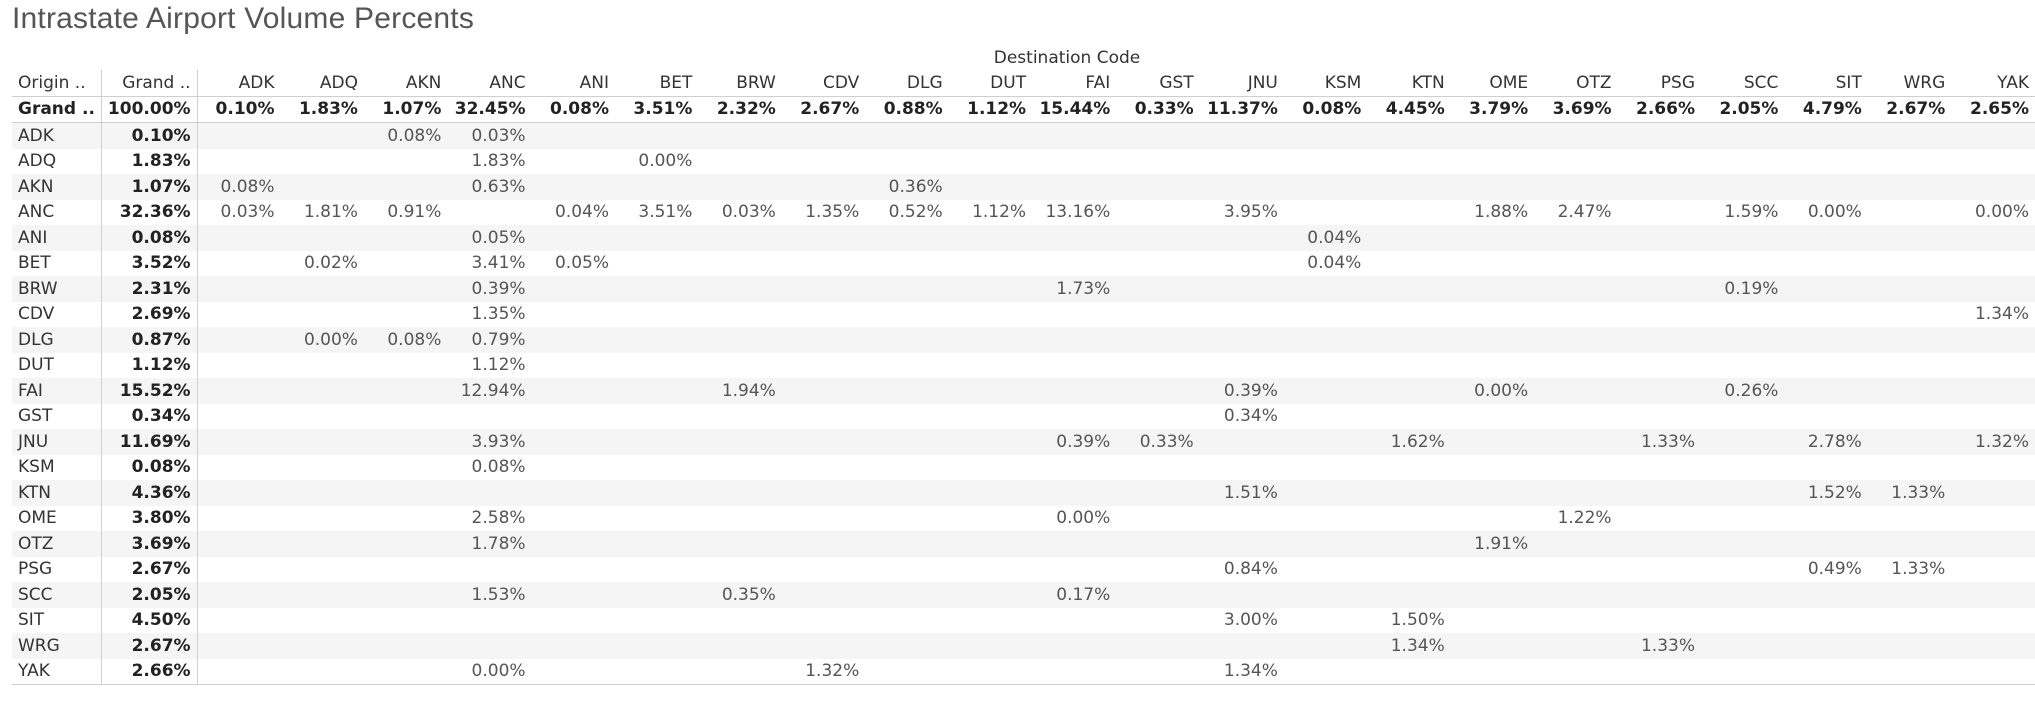  Describe the element at coordinates (57, 442) in the screenshot. I see `origin-label-jnu: JNU` at that location.